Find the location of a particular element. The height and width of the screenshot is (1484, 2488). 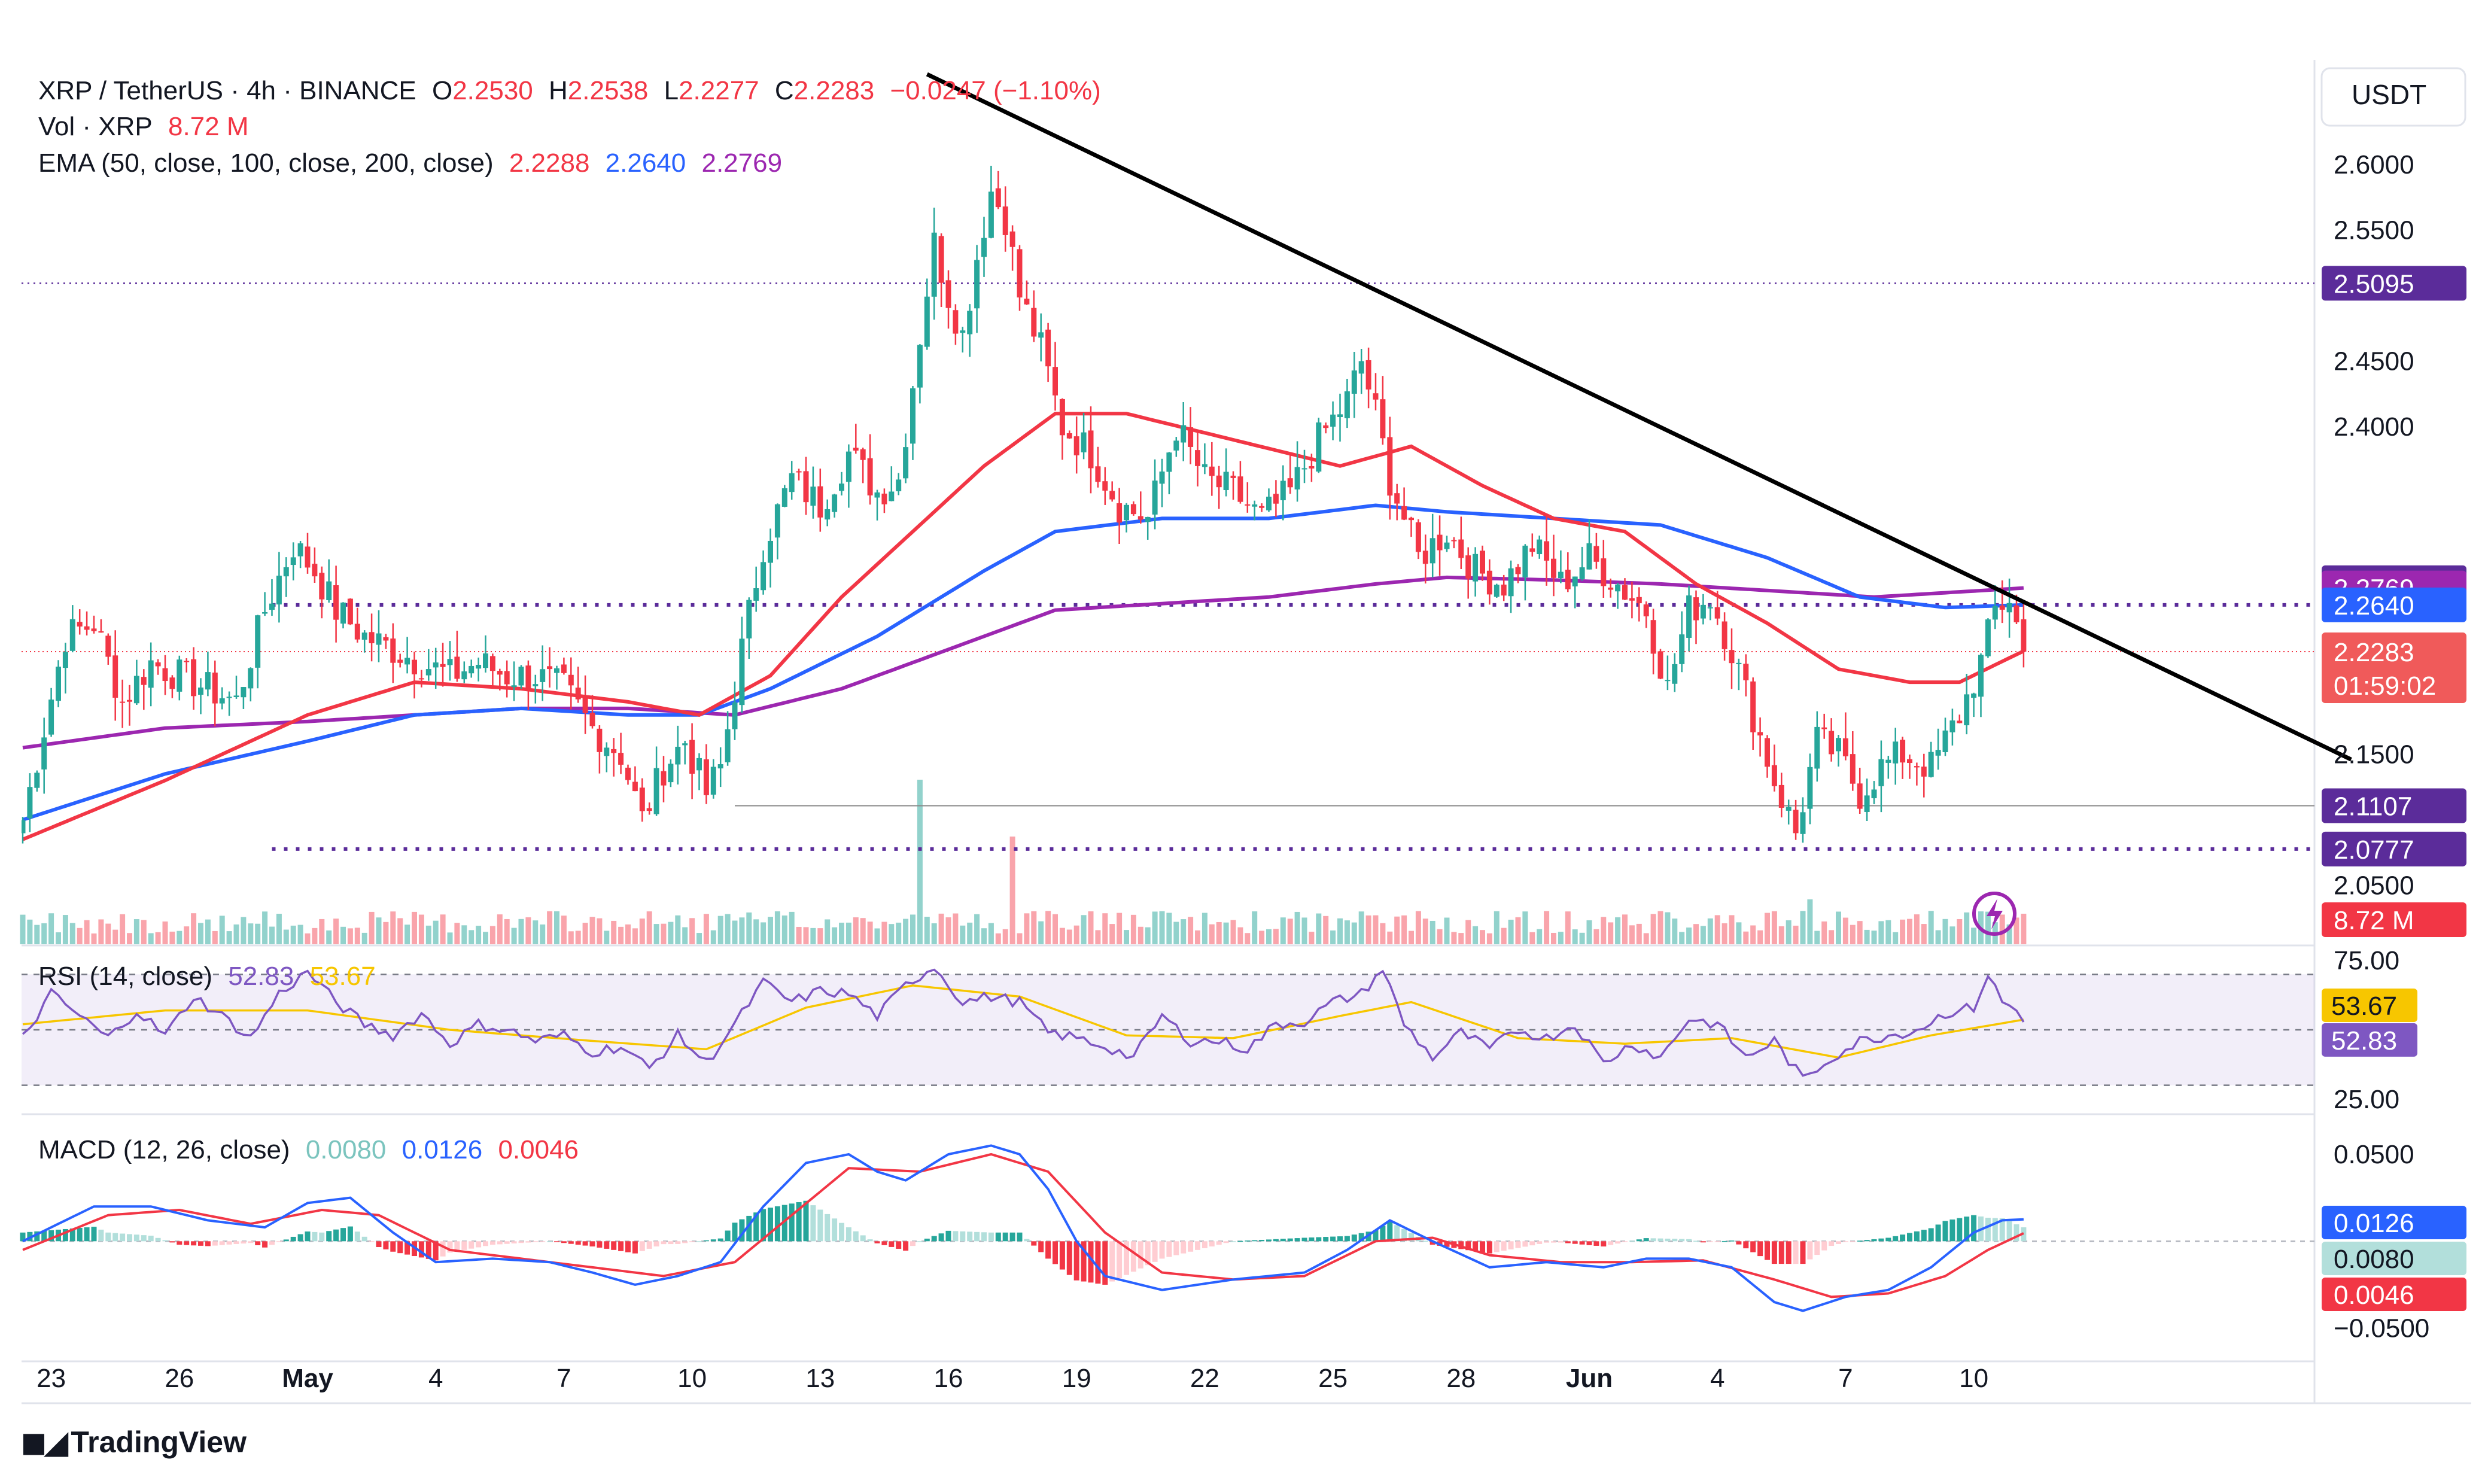

volume-label: Vol · XRP is located at coordinates (95, 126).